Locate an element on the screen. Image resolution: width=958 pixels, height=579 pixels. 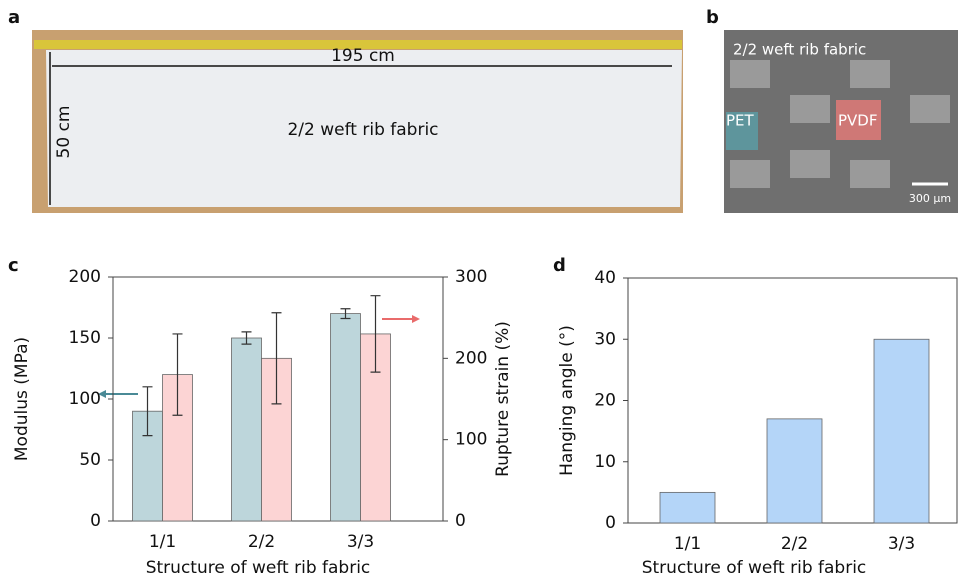
y-tick-label: 50 is located at coordinates (90, 460).